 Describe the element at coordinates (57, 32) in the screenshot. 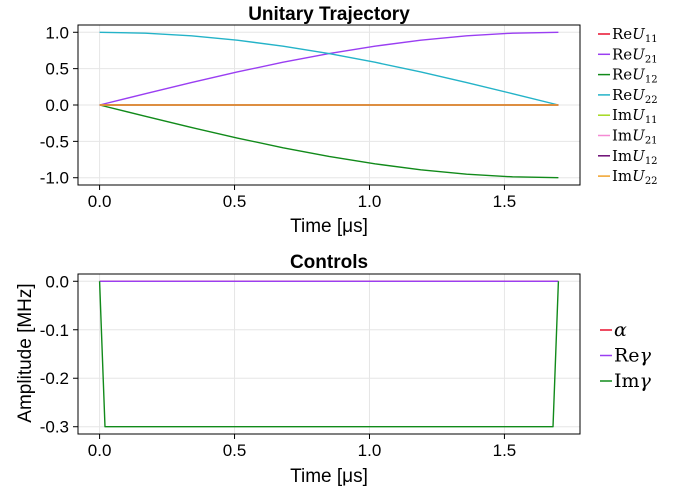

I see `unitary-trajectory-y-tick-label: 1.0` at that location.